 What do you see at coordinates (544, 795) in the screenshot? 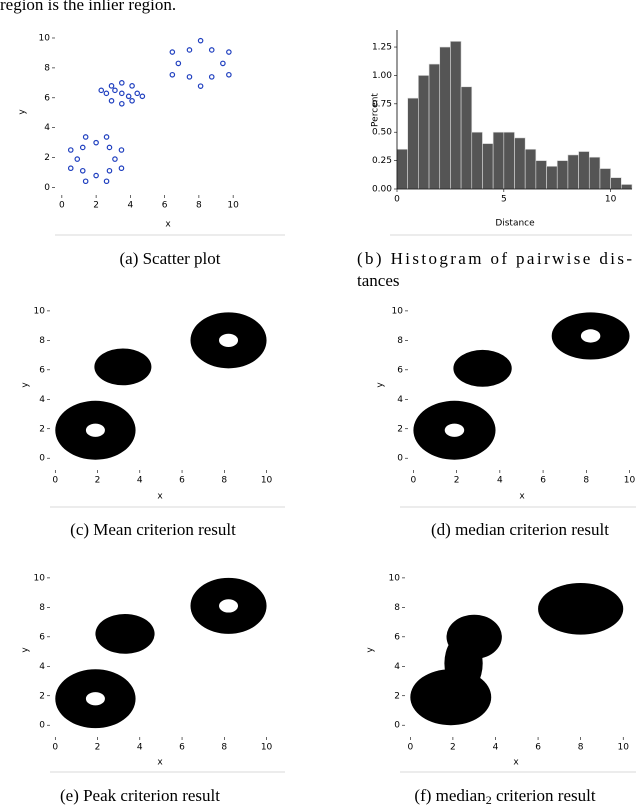
I see `caption-text: criterion result` at bounding box center [544, 795].